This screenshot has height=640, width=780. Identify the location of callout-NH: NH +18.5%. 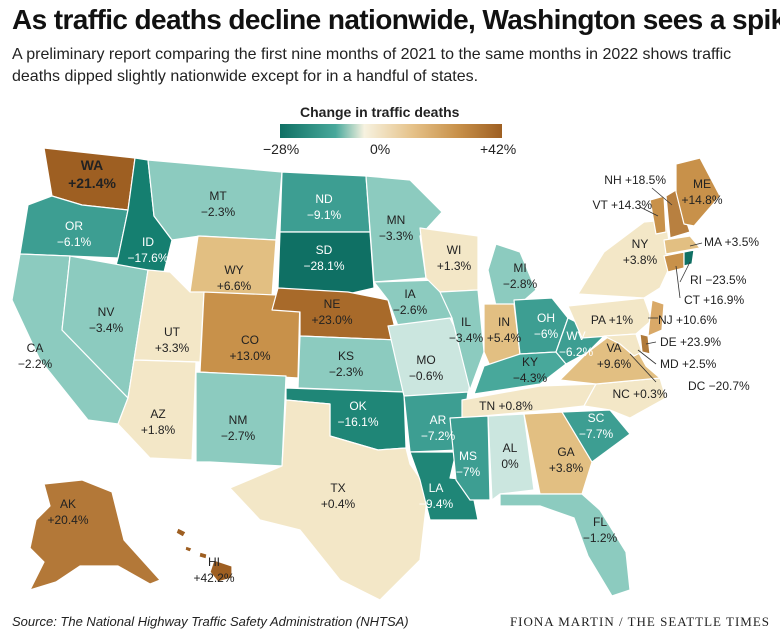
(635, 180).